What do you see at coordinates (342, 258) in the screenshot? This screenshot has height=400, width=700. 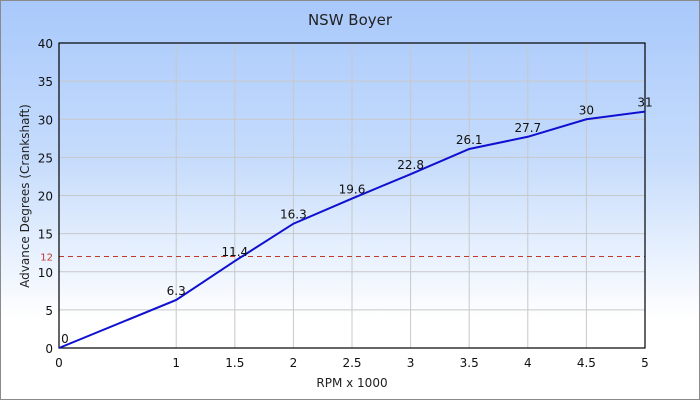 I see `reference-line: 12` at bounding box center [342, 258].